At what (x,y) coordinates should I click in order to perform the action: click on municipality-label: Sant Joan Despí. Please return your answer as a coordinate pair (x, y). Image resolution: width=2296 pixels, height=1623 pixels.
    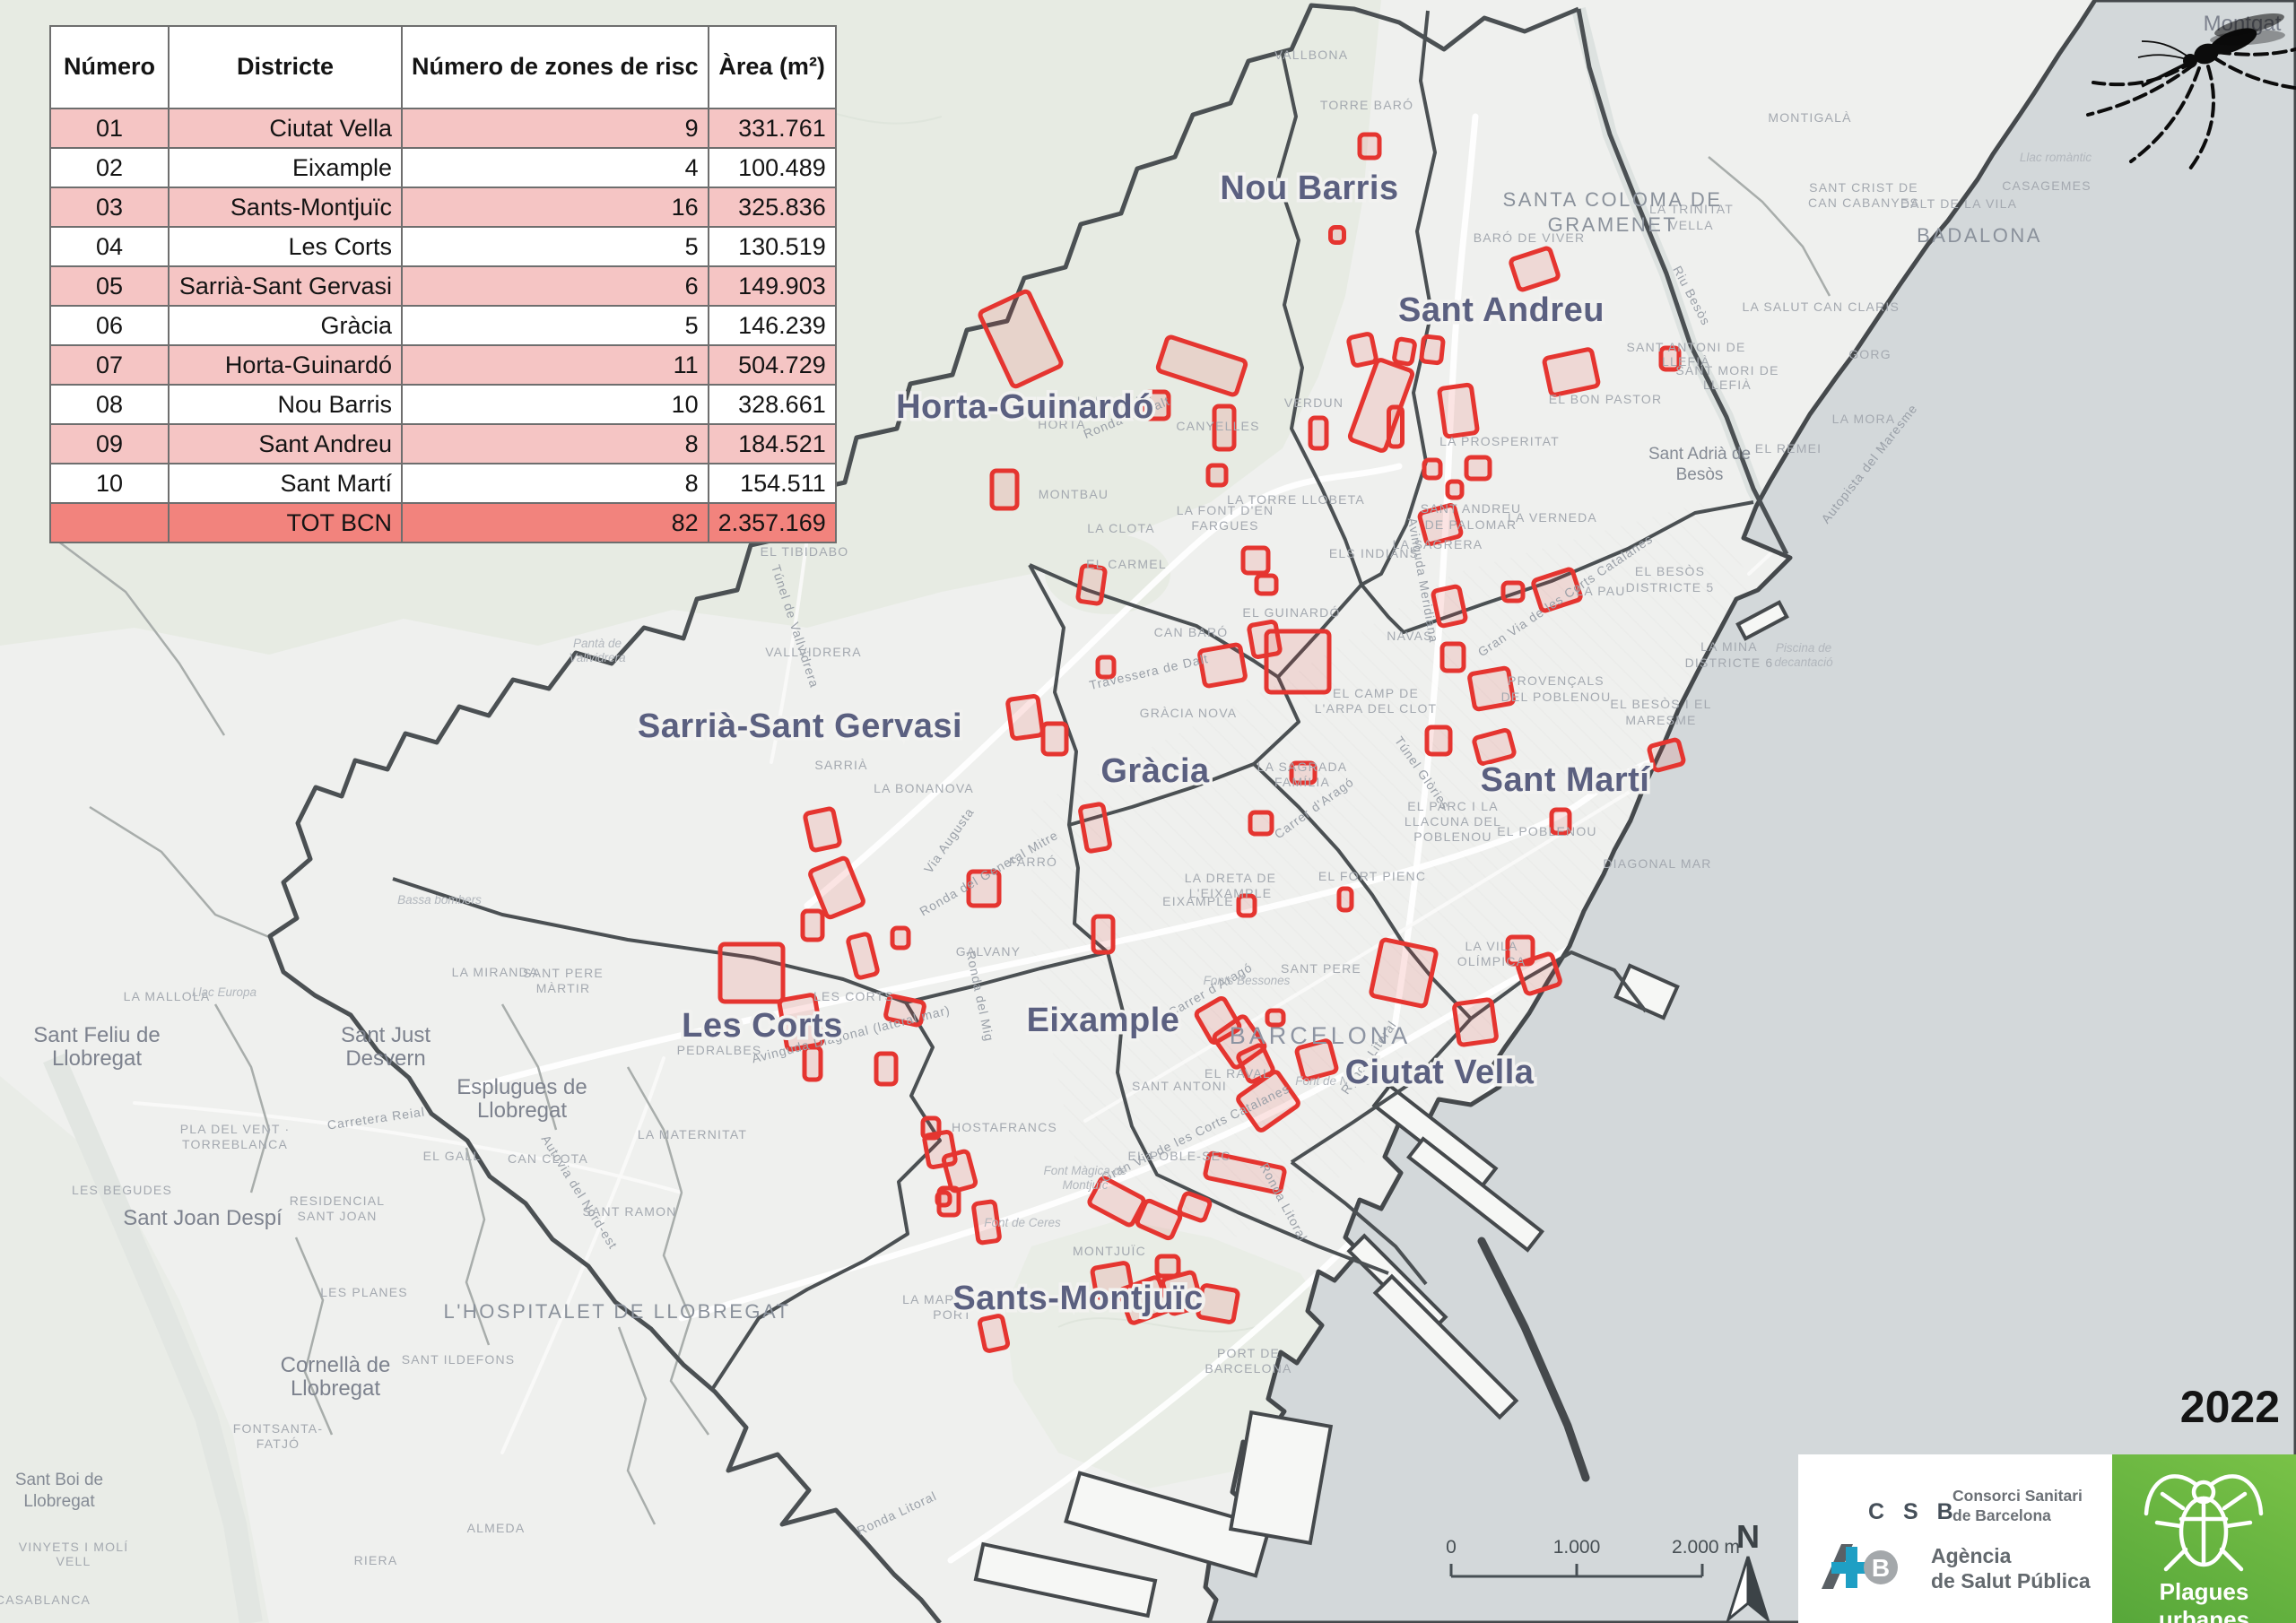
    Looking at the image, I should click on (203, 1218).